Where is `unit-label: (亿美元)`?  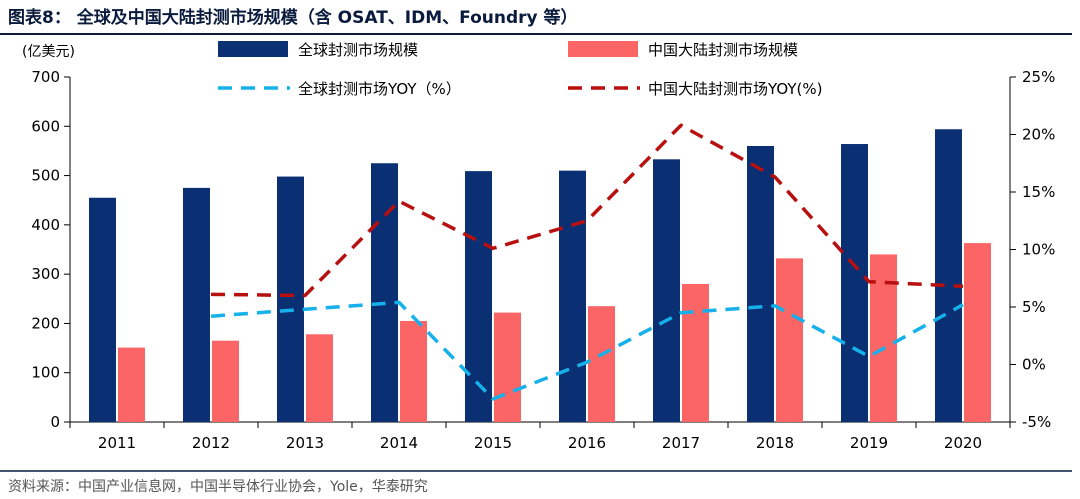 unit-label: (亿美元) is located at coordinates (48, 52).